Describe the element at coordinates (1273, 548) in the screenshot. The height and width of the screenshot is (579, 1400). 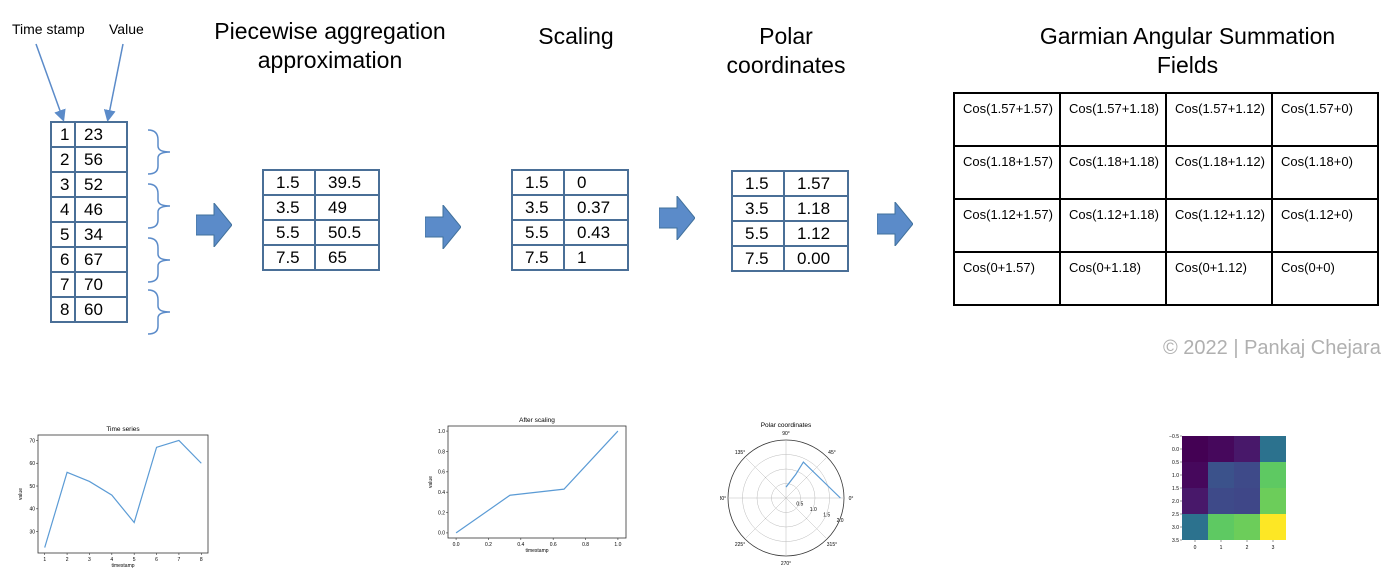
I see `x-tick-label: 3` at that location.